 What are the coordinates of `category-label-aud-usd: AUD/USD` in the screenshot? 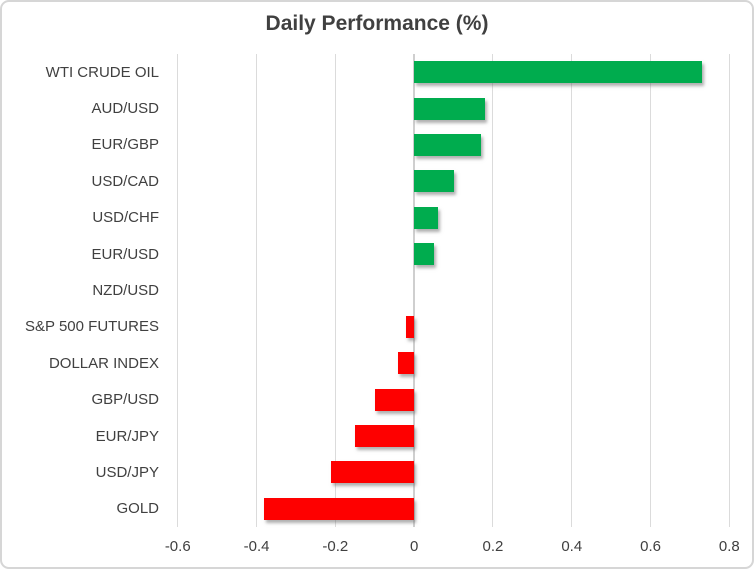 It's located at (125, 109).